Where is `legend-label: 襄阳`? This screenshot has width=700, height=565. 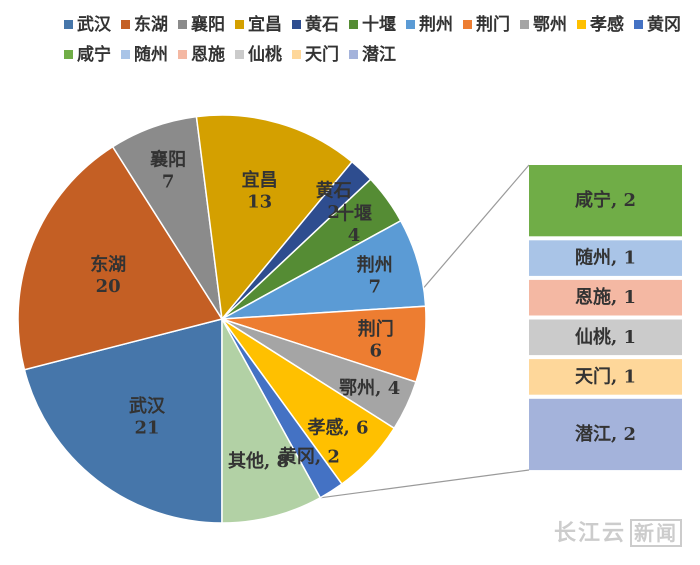
legend-label: 襄阳 is located at coordinates (208, 25).